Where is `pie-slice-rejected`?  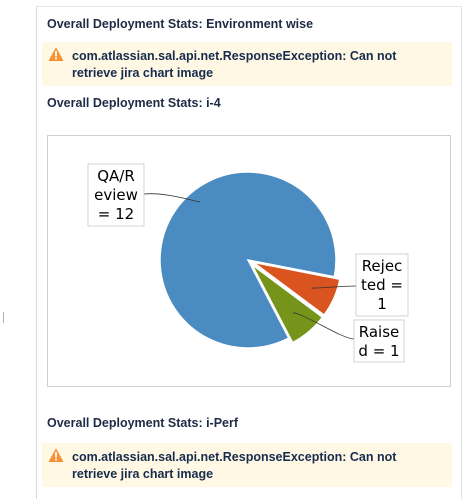 pie-slice-rejected is located at coordinates (297, 289).